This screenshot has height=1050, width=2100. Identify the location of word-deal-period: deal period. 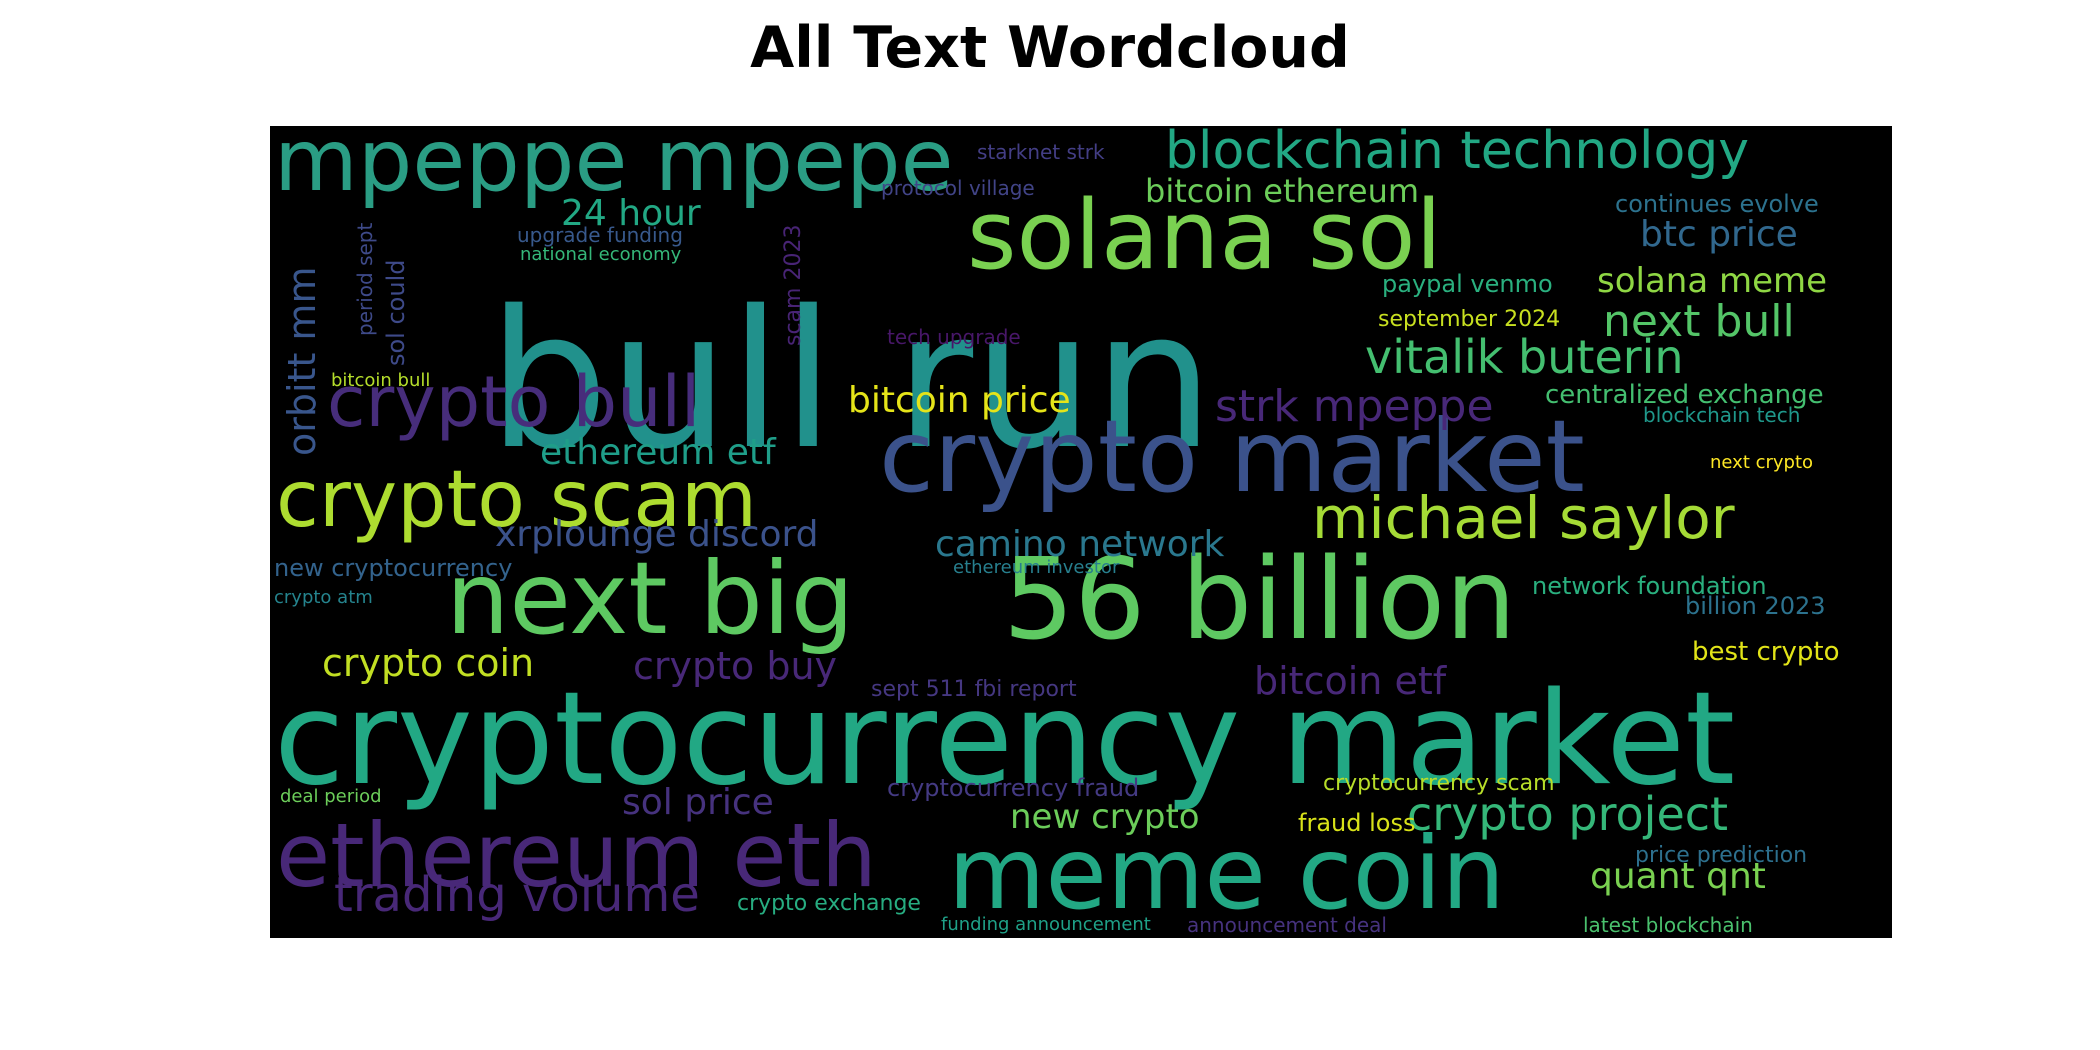
(331, 796).